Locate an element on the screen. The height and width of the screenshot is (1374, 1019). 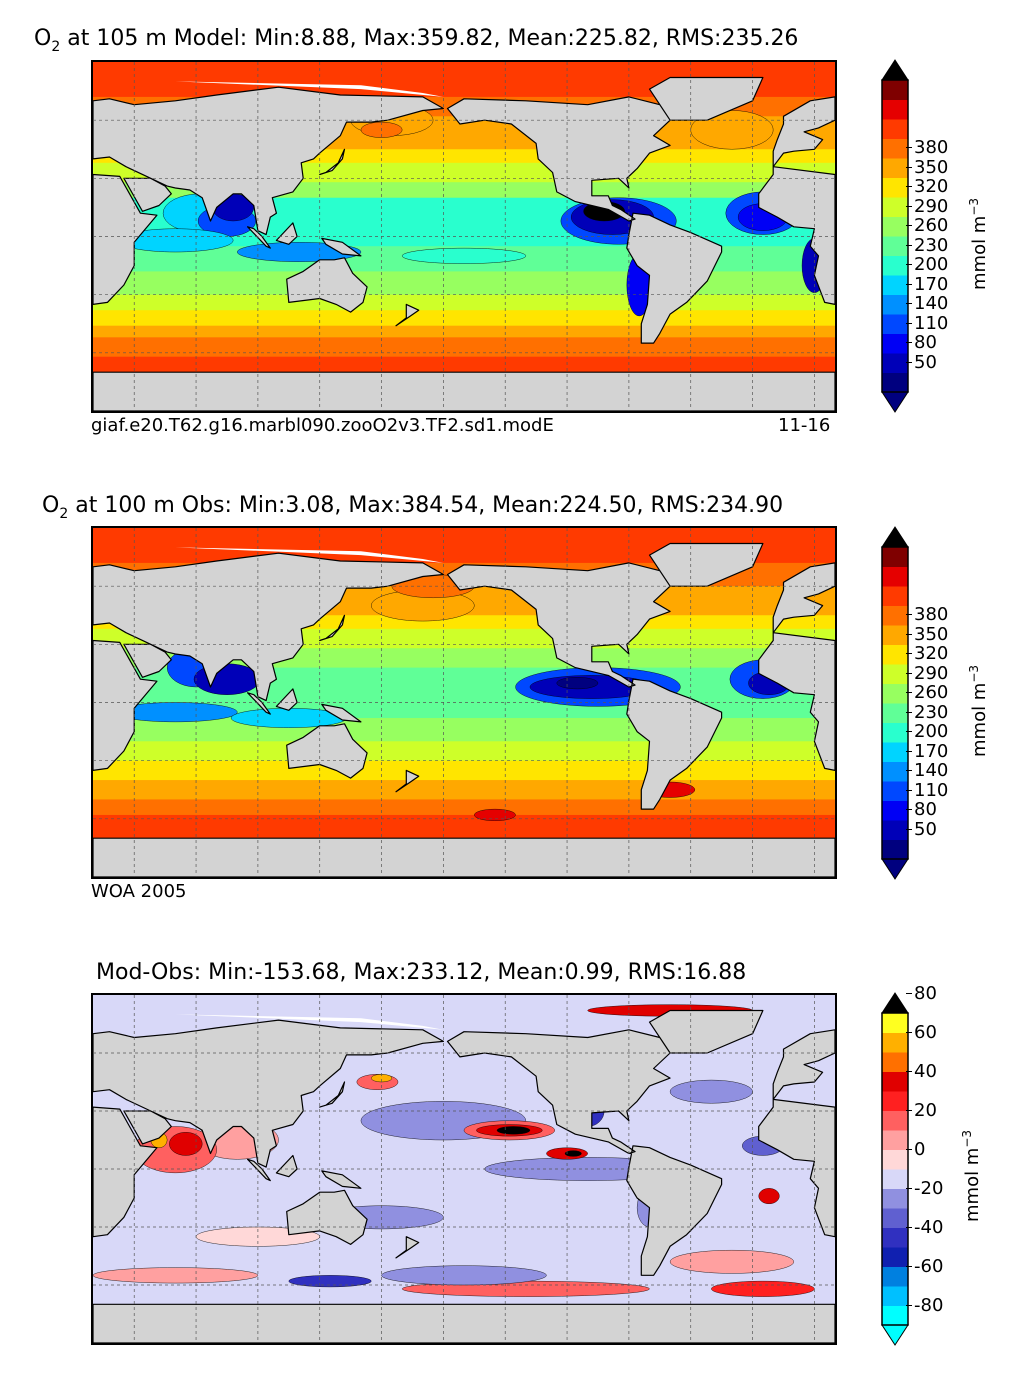
colorbar-tick-label: -60 is located at coordinates (924, 1266).